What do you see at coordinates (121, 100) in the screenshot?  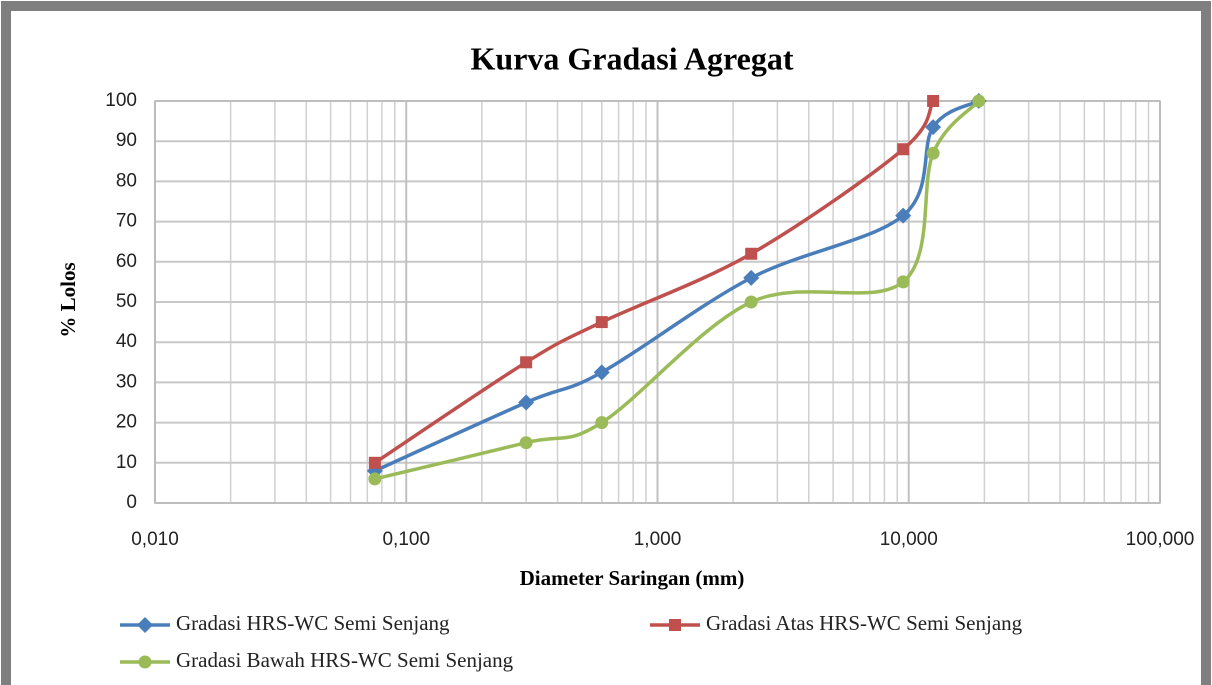 I see `y-tick-label: 100` at bounding box center [121, 100].